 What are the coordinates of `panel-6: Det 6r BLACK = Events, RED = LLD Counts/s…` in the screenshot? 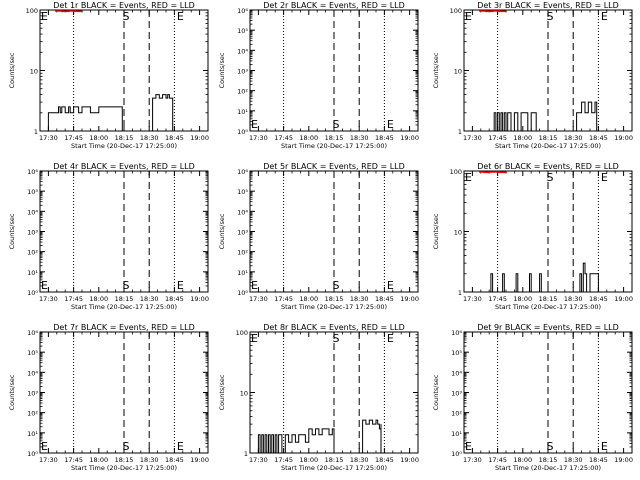 It's located at (532, 236).